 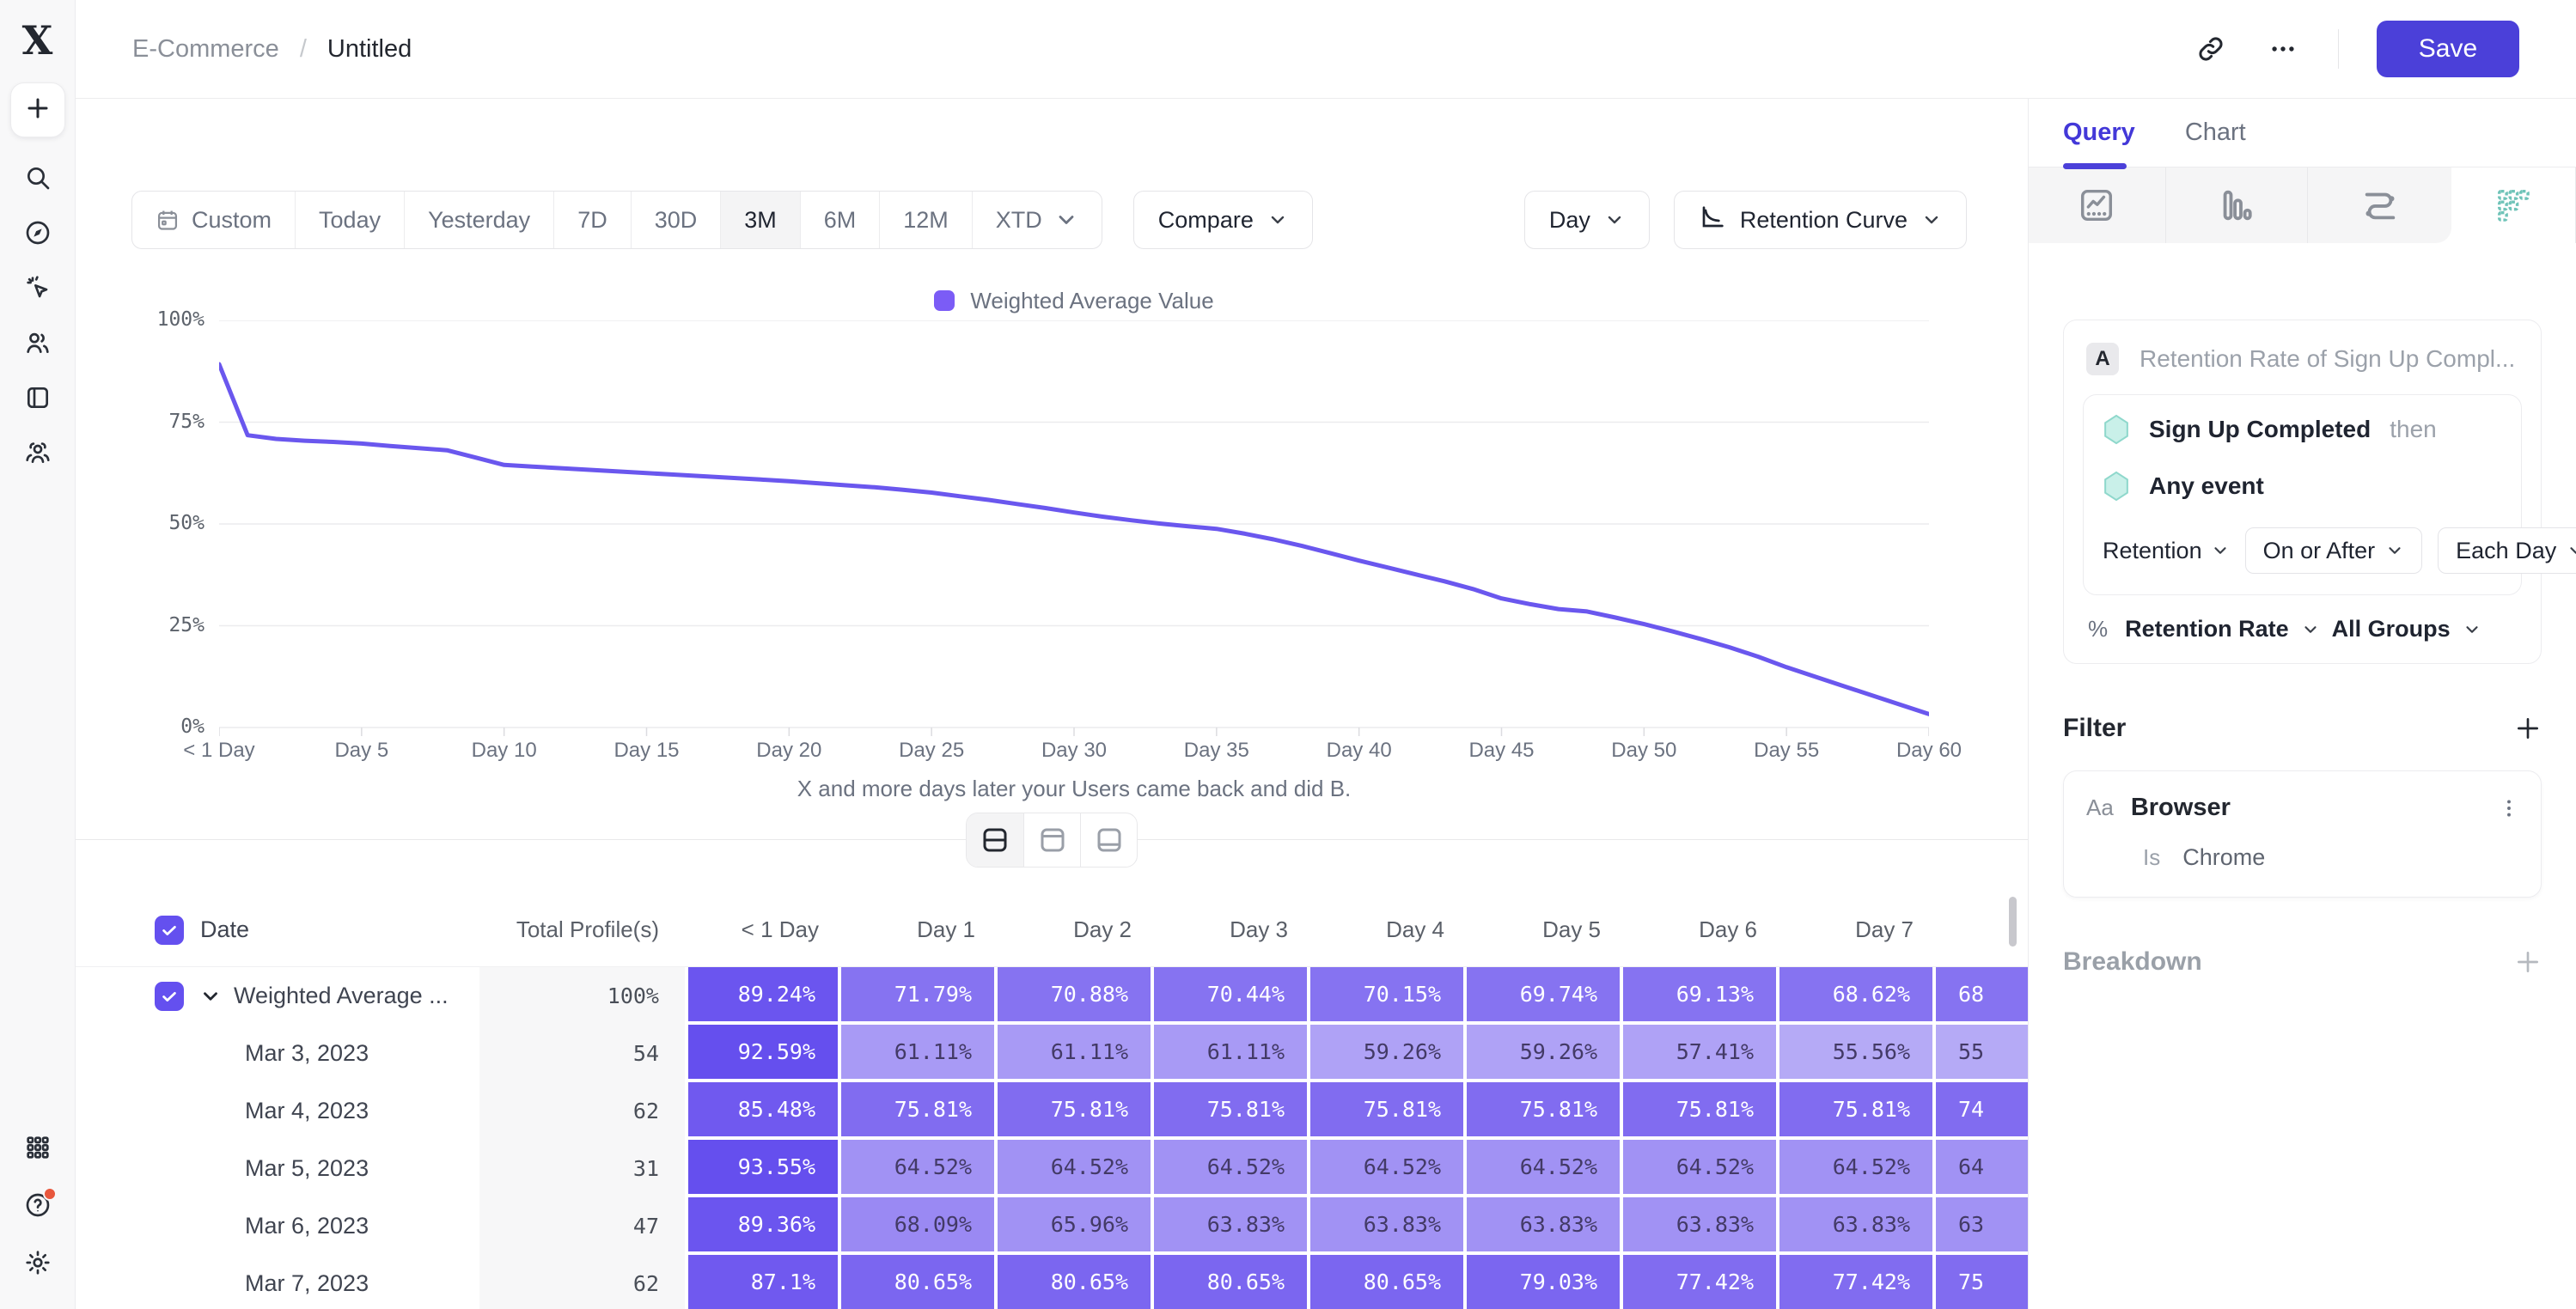 I want to click on settings-gear-icon, so click(x=37, y=1262).